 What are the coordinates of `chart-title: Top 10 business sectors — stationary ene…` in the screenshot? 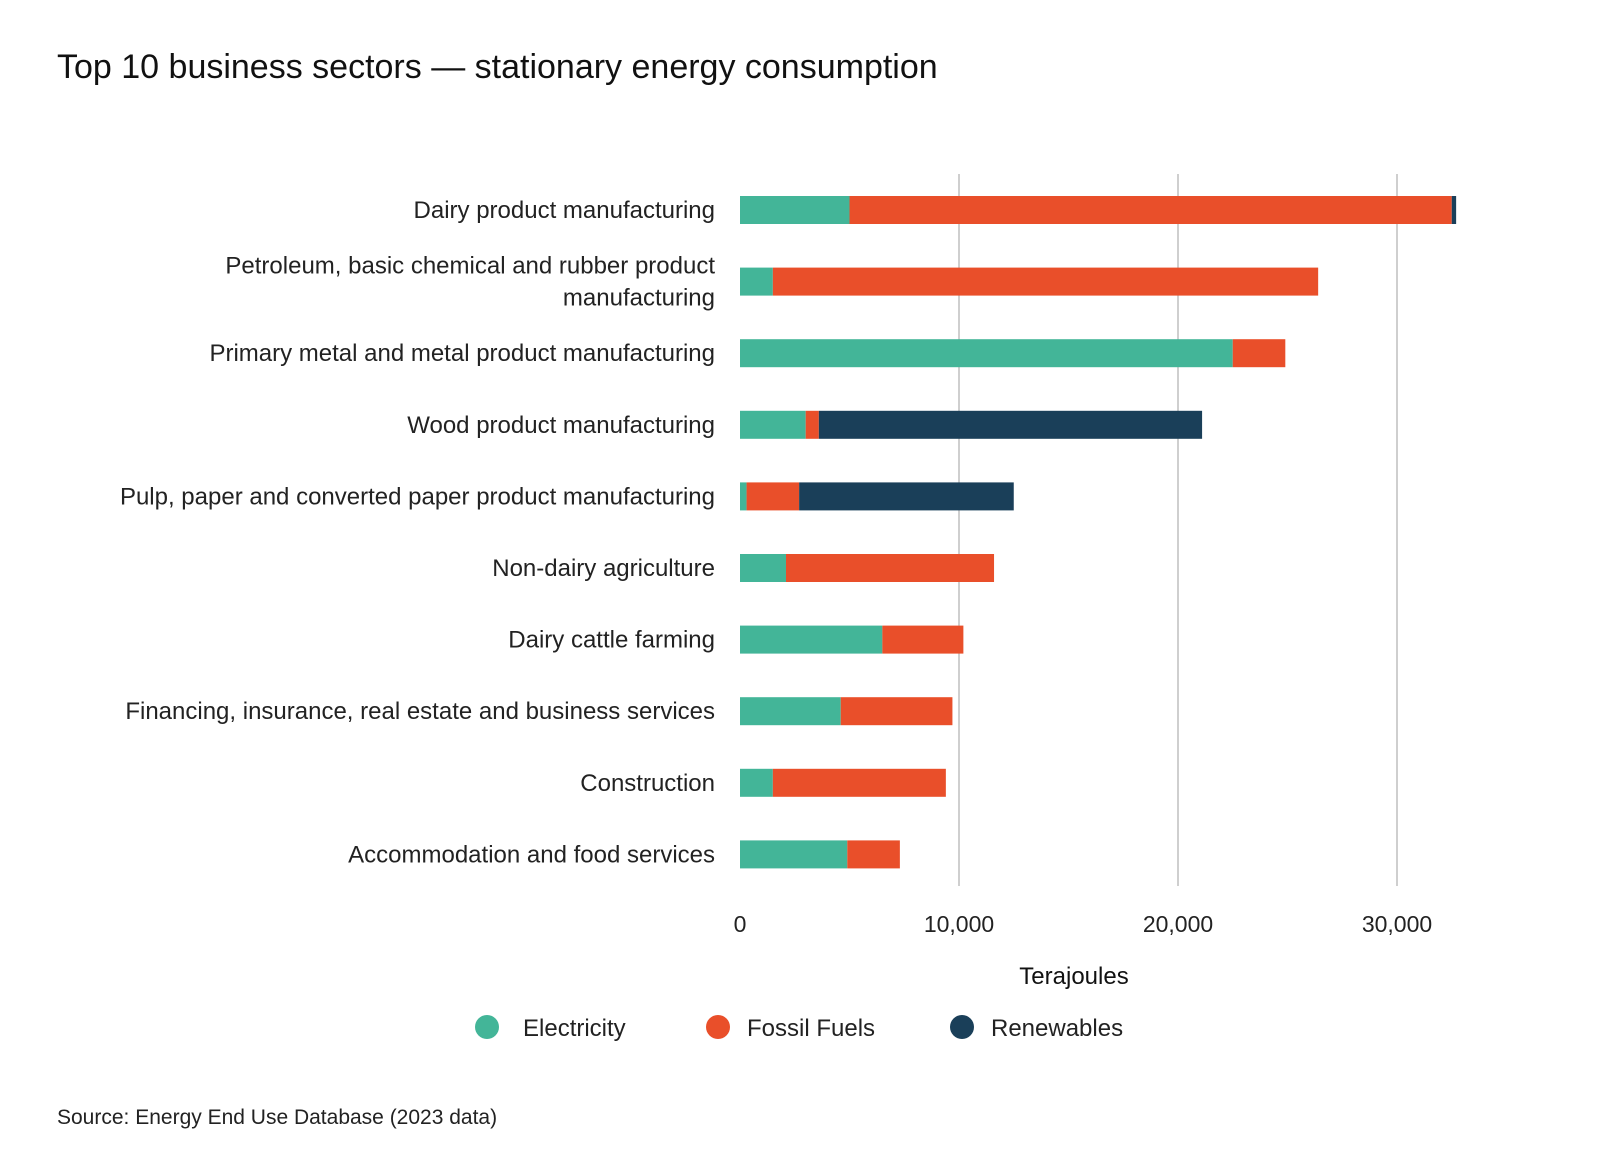 It's located at (497, 67).